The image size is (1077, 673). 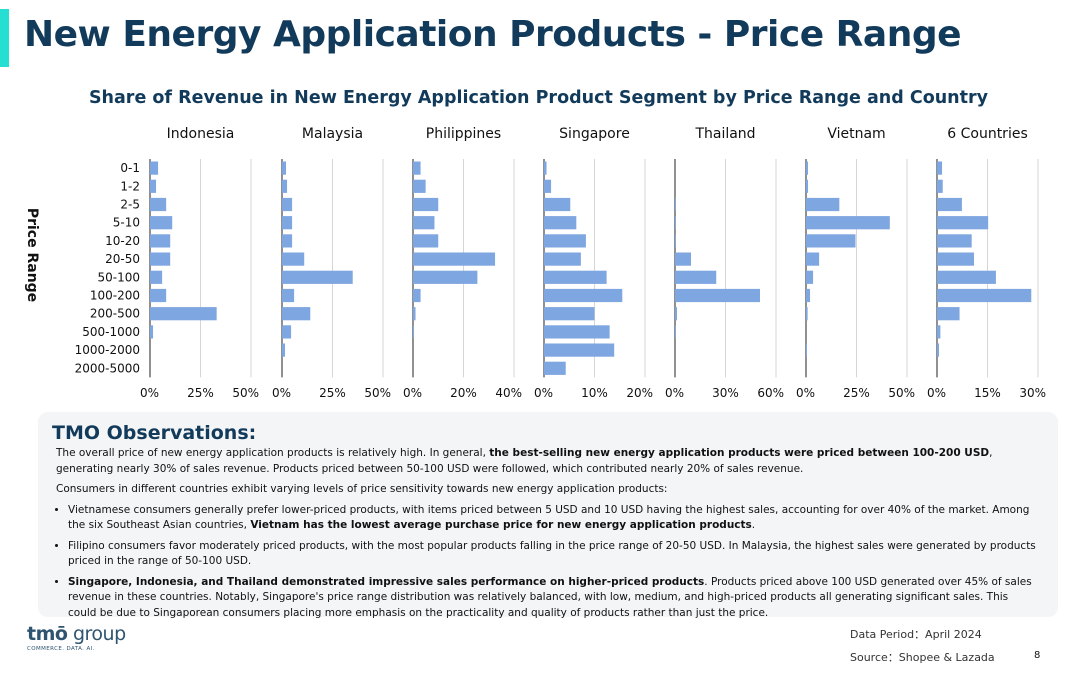 I want to click on y-tick-label: 1-2, so click(x=130, y=186).